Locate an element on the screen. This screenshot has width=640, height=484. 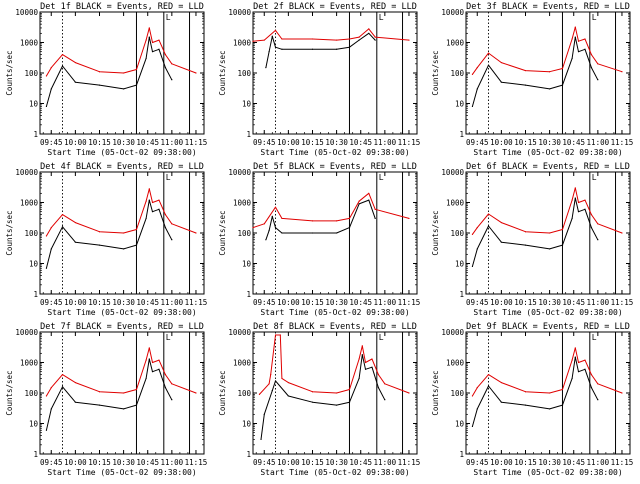
plot-frame is located at coordinates (335, 73).